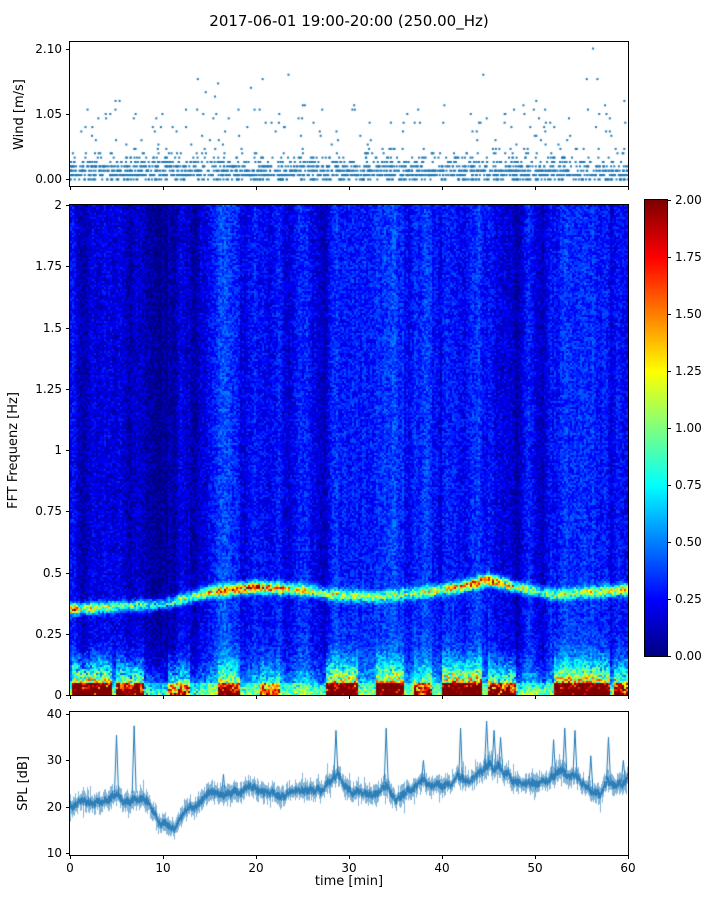 The width and height of the screenshot is (720, 900). I want to click on x-axis-label: time [min], so click(349, 881).